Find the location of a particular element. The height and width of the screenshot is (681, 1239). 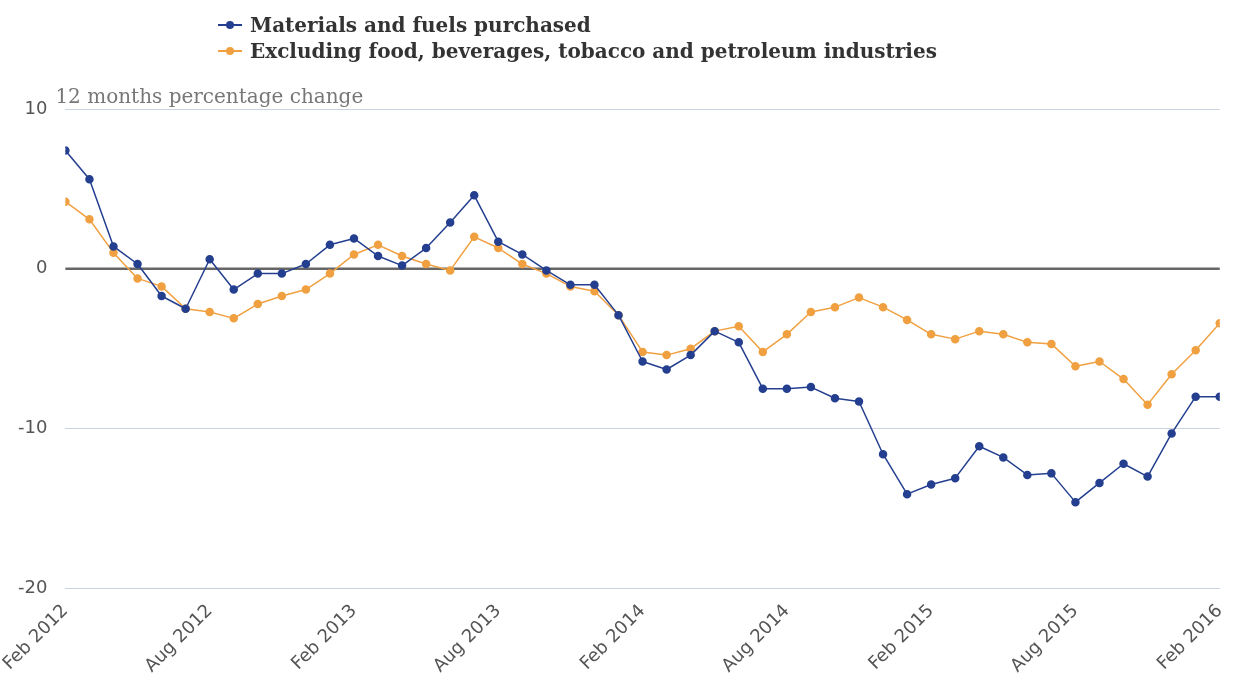

y-tick-label: 10 is located at coordinates (36, 107).